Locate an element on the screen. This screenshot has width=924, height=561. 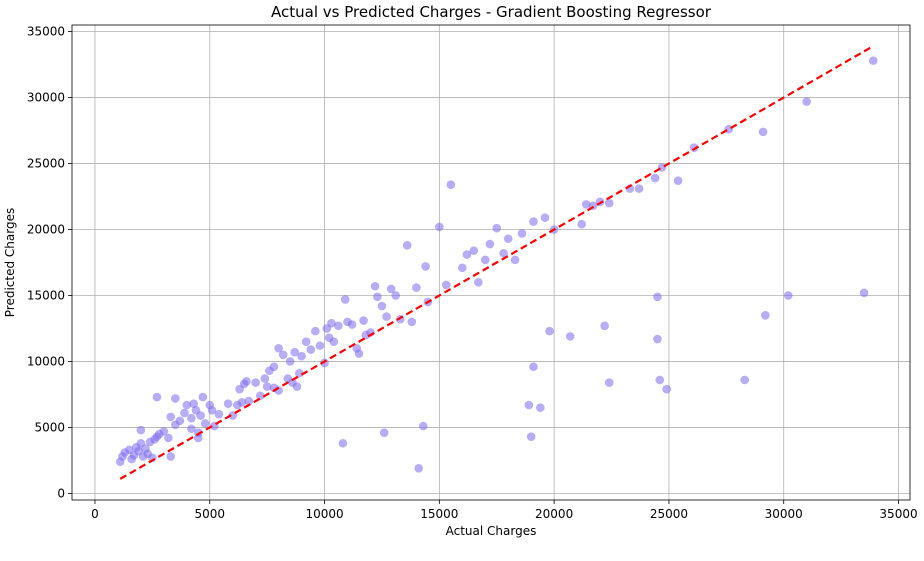
y-axis-ticks: 0 5000 10000 15000 20000 25000 30000 35000 is located at coordinates (49, 262).